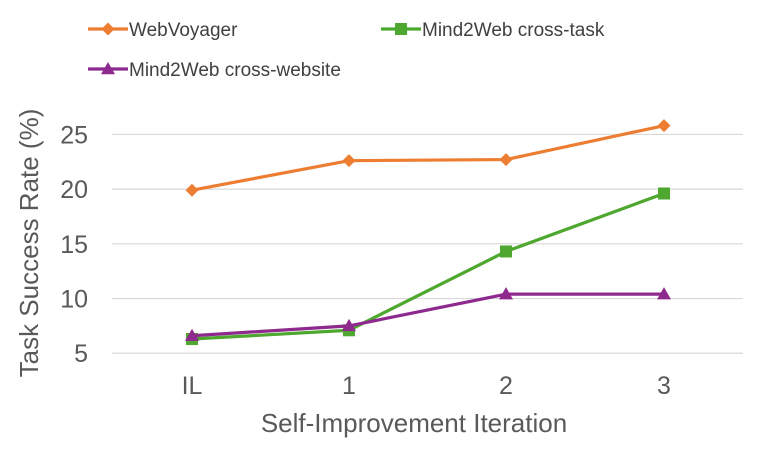 The height and width of the screenshot is (454, 759). I want to click on x-tick-label: 1, so click(349, 386).